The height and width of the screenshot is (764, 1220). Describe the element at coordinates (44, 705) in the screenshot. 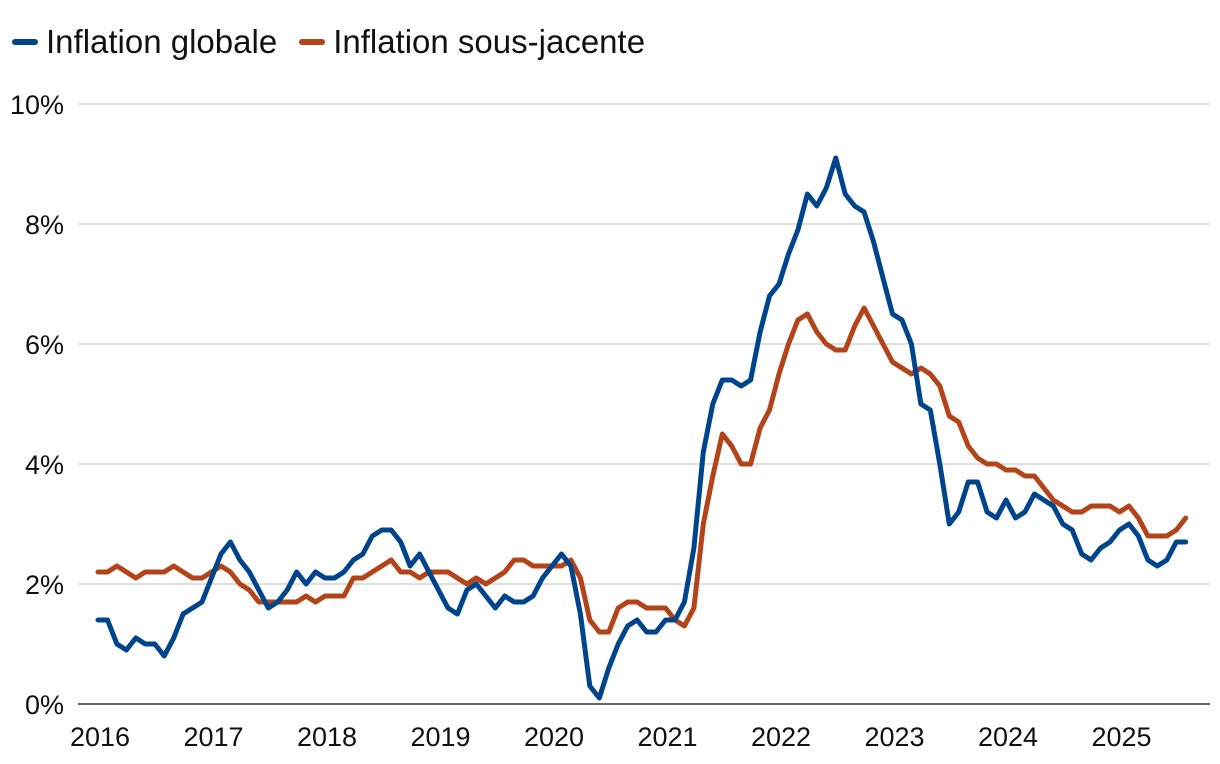

I see `y-tick-label: 0%` at that location.